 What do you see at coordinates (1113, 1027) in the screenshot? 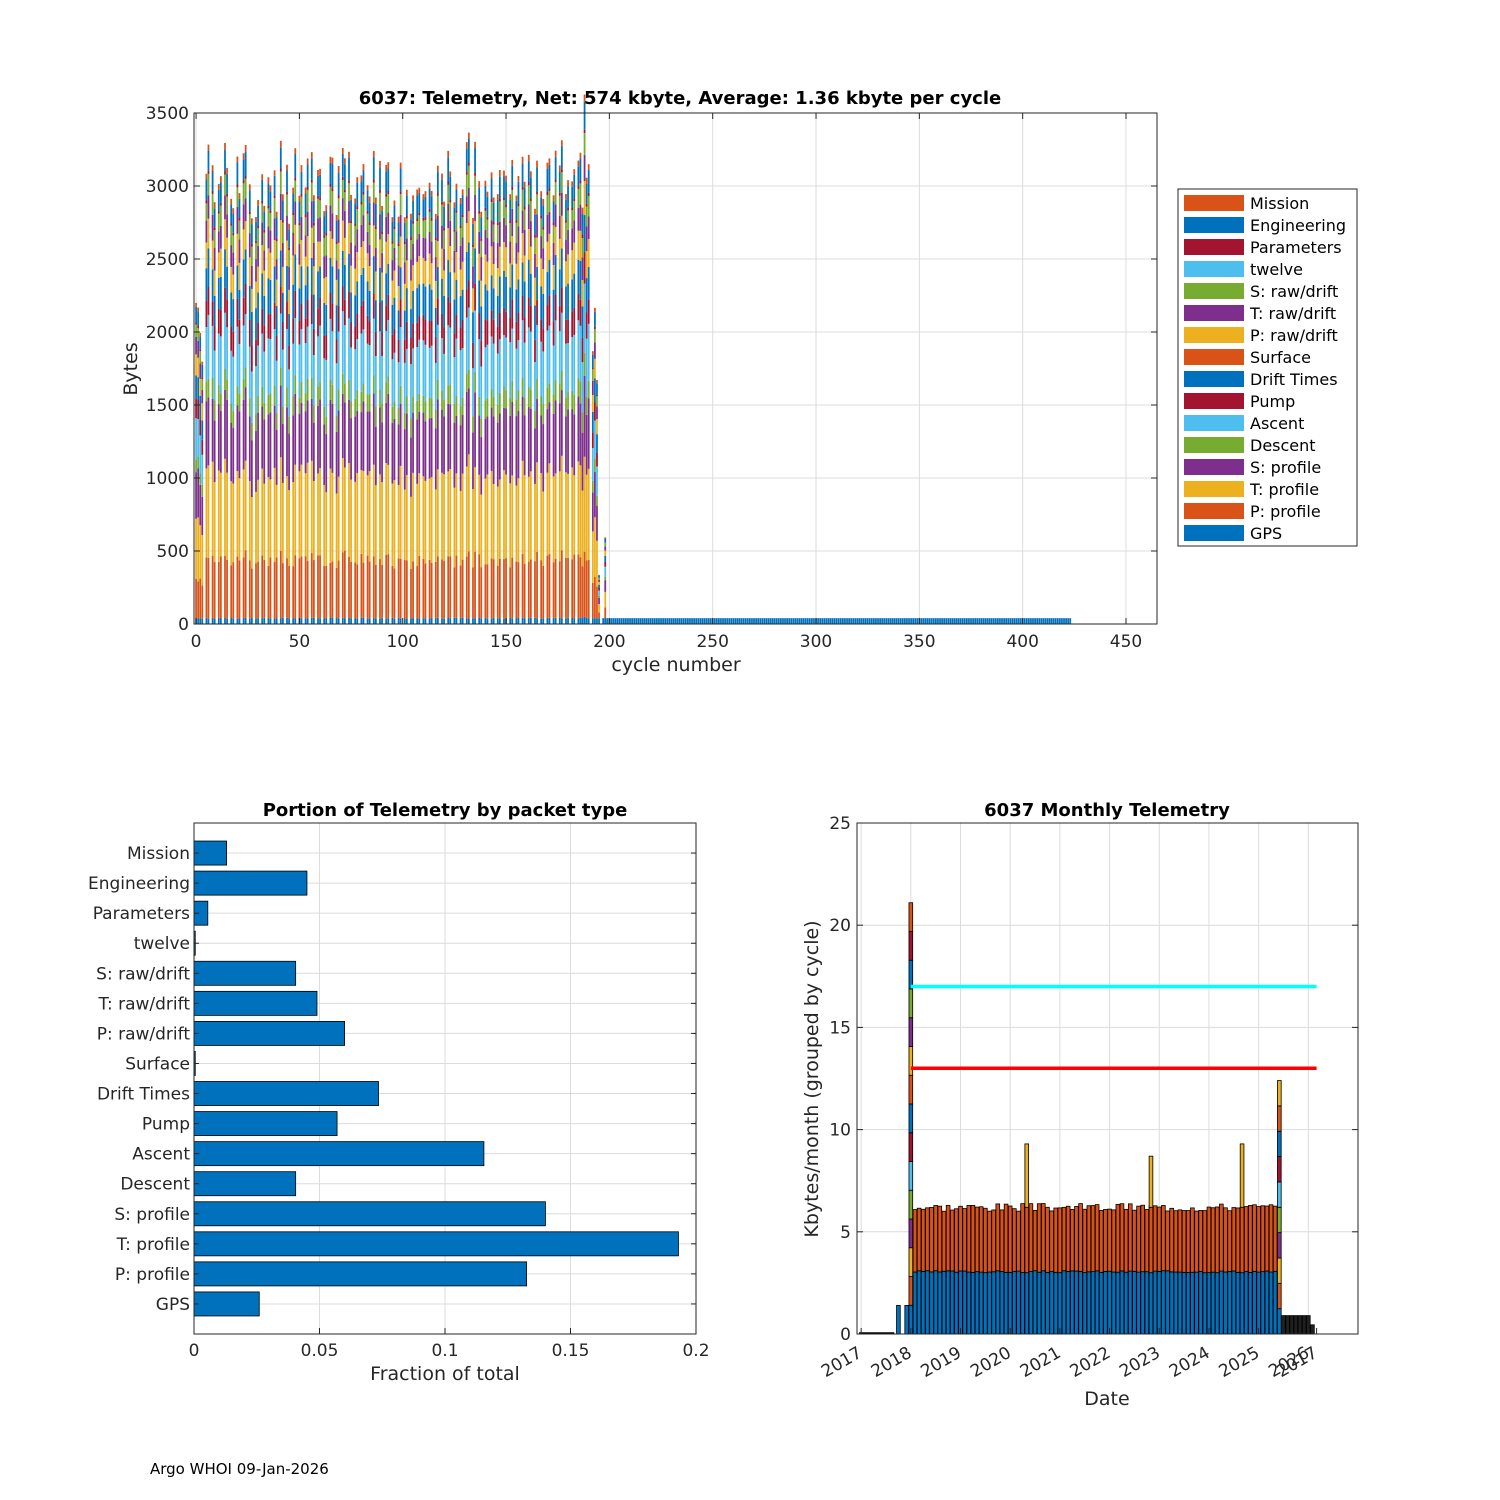
I see `br-limit-lines` at bounding box center [1113, 1027].